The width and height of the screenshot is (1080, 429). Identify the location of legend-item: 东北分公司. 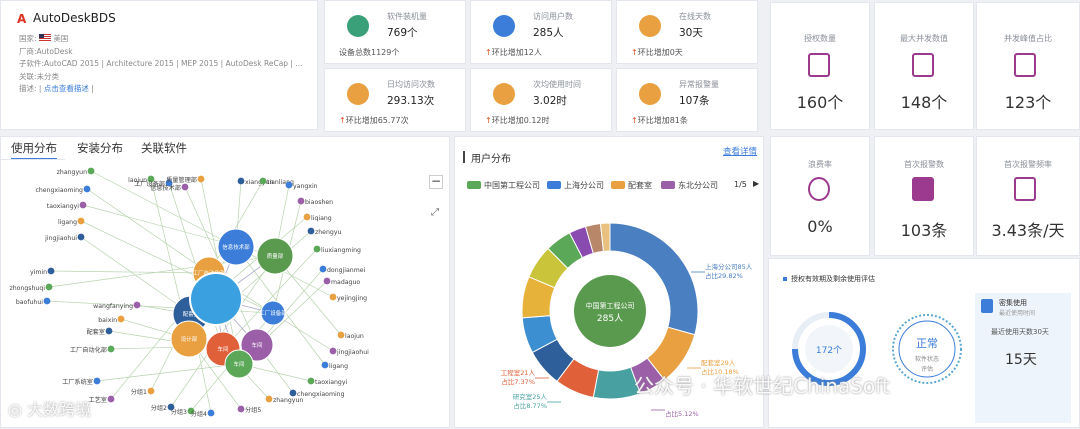
(689, 185).